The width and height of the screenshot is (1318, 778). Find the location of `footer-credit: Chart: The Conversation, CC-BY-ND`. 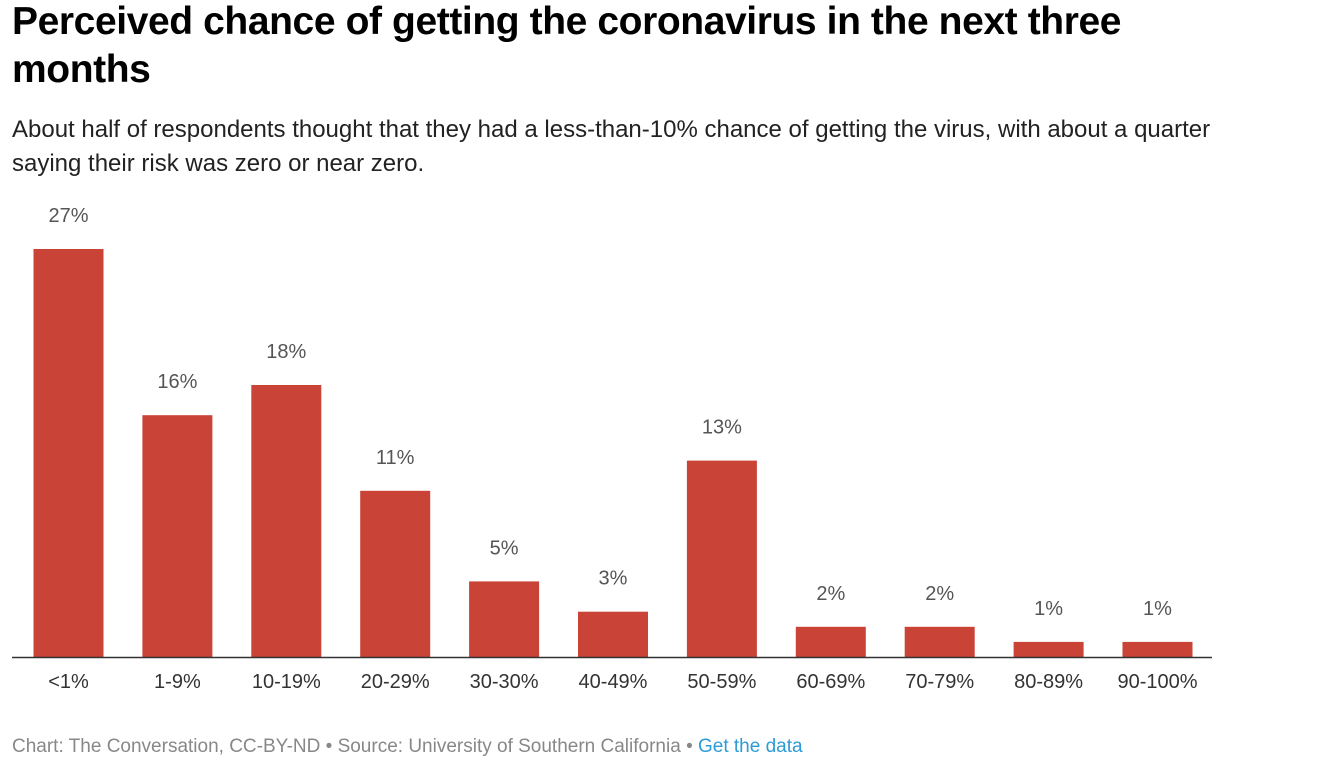

footer-credit: Chart: The Conversation, CC-BY-ND is located at coordinates (166, 746).